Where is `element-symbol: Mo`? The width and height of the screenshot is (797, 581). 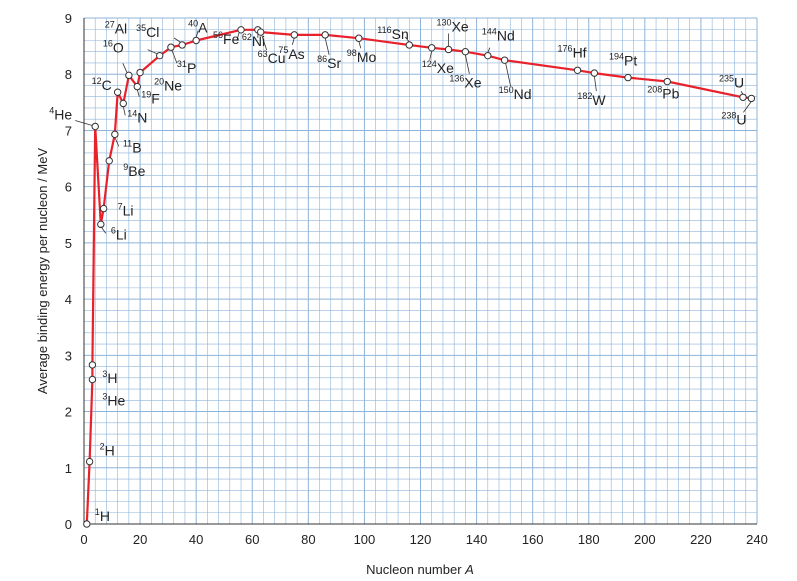 element-symbol: Mo is located at coordinates (367, 57).